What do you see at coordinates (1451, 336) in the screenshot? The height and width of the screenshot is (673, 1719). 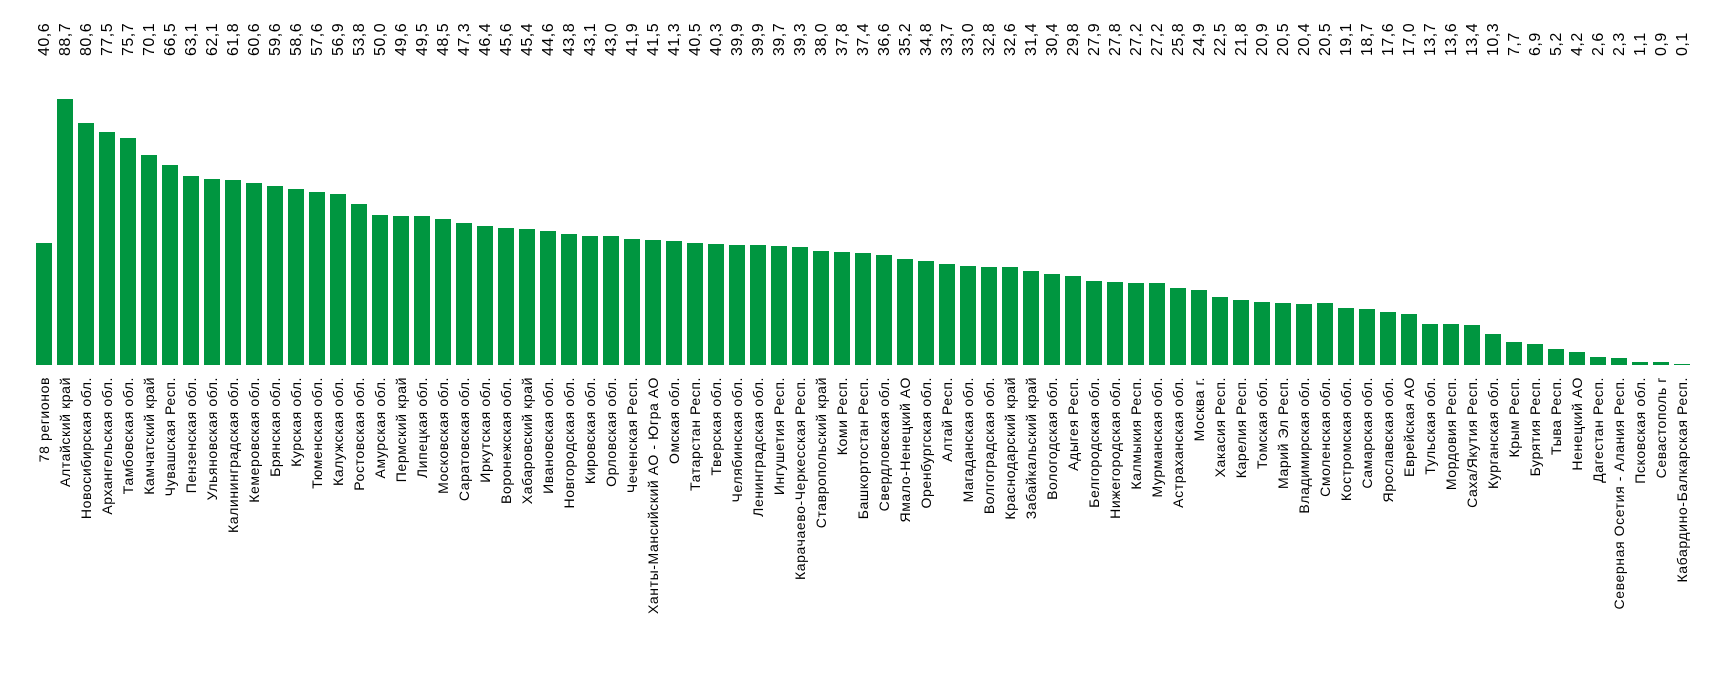 I see `chart-column: 13,6 Мордовия Респ.` at bounding box center [1451, 336].